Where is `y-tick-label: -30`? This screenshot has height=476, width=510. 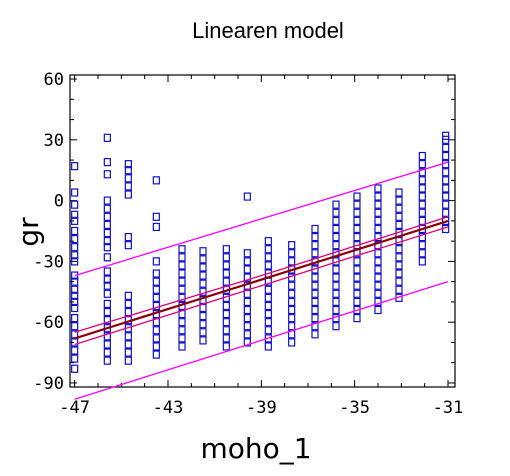 y-tick-label: -30 is located at coordinates (48, 262).